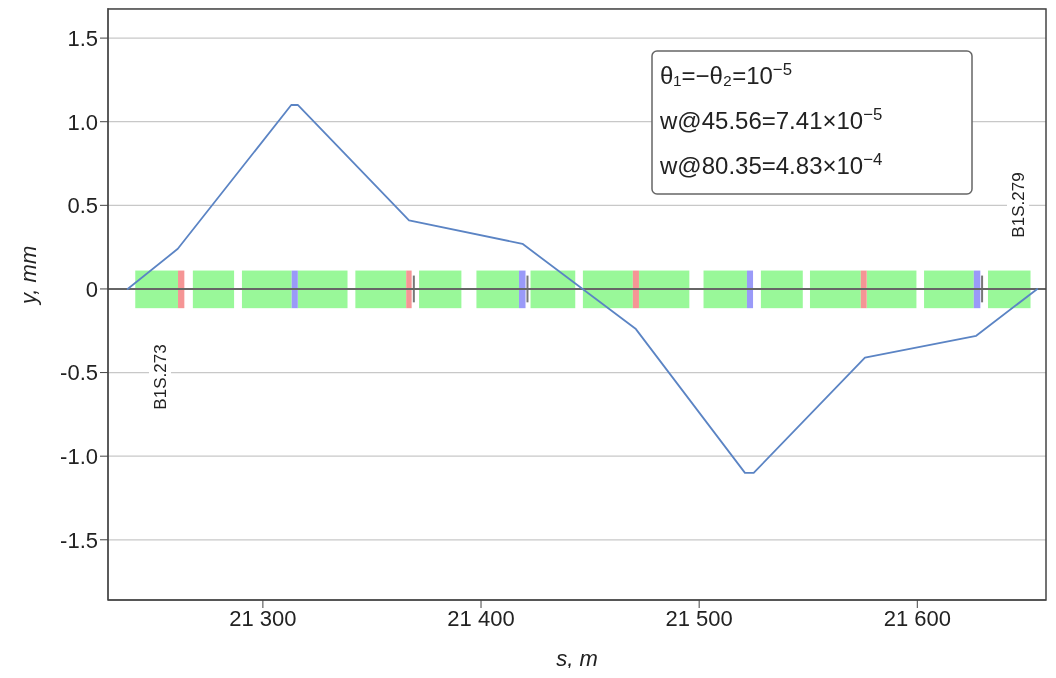 The image size is (1056, 678). Describe the element at coordinates (1018, 205) in the screenshot. I see `annotation: B1S.279` at that location.